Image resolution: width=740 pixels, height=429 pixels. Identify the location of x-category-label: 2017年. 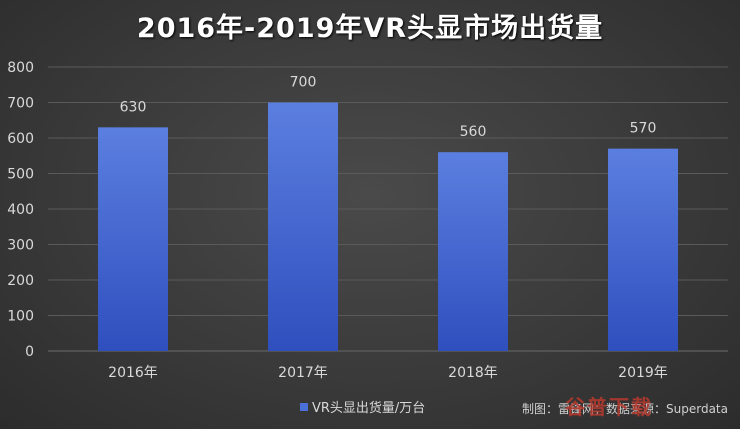
(303, 373).